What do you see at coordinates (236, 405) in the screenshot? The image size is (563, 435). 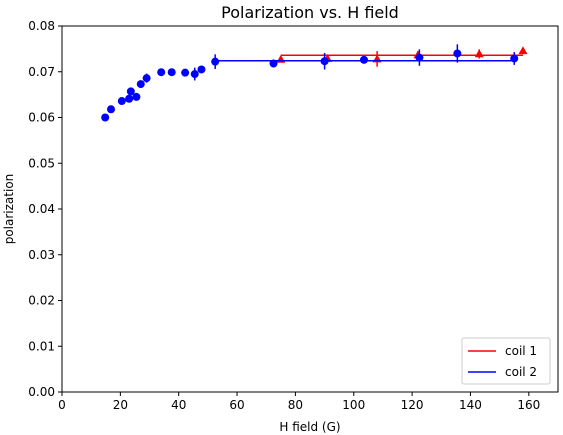 I see `x-tick-label: 60` at bounding box center [236, 405].